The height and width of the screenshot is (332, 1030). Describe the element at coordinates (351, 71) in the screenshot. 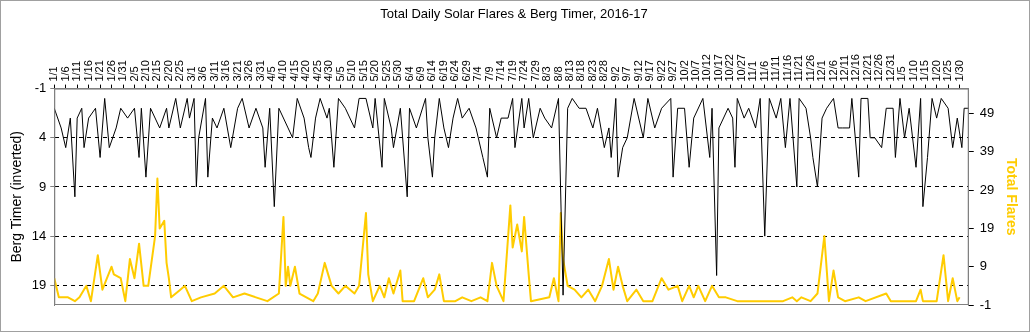

I see `x-tick-label: 5/10` at that location.